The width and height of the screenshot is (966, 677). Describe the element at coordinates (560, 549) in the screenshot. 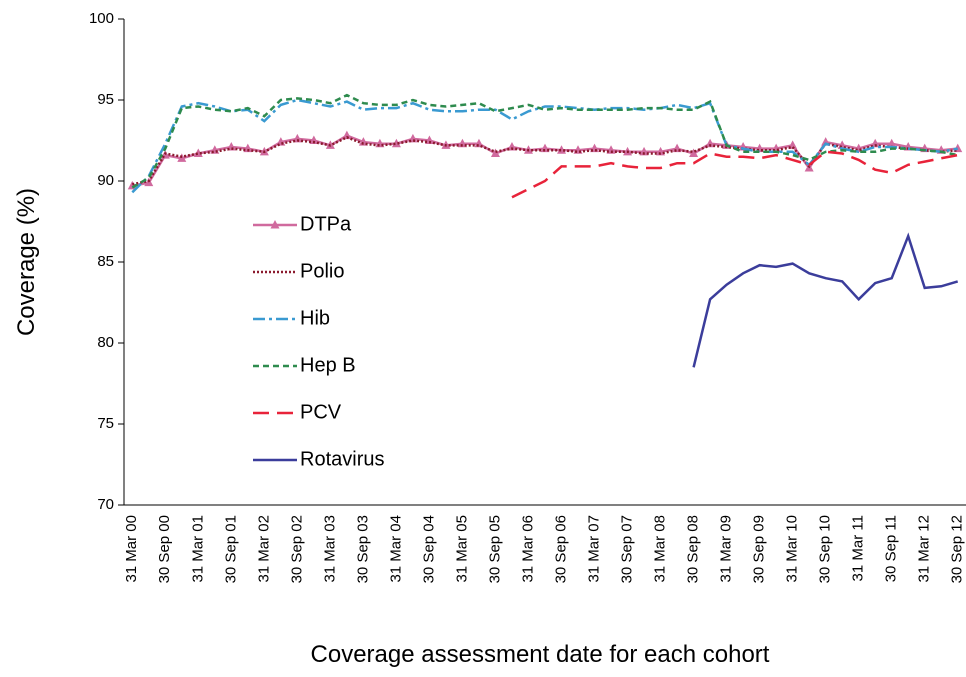

I see `x-tick-label: 30 Sep 06` at that location.